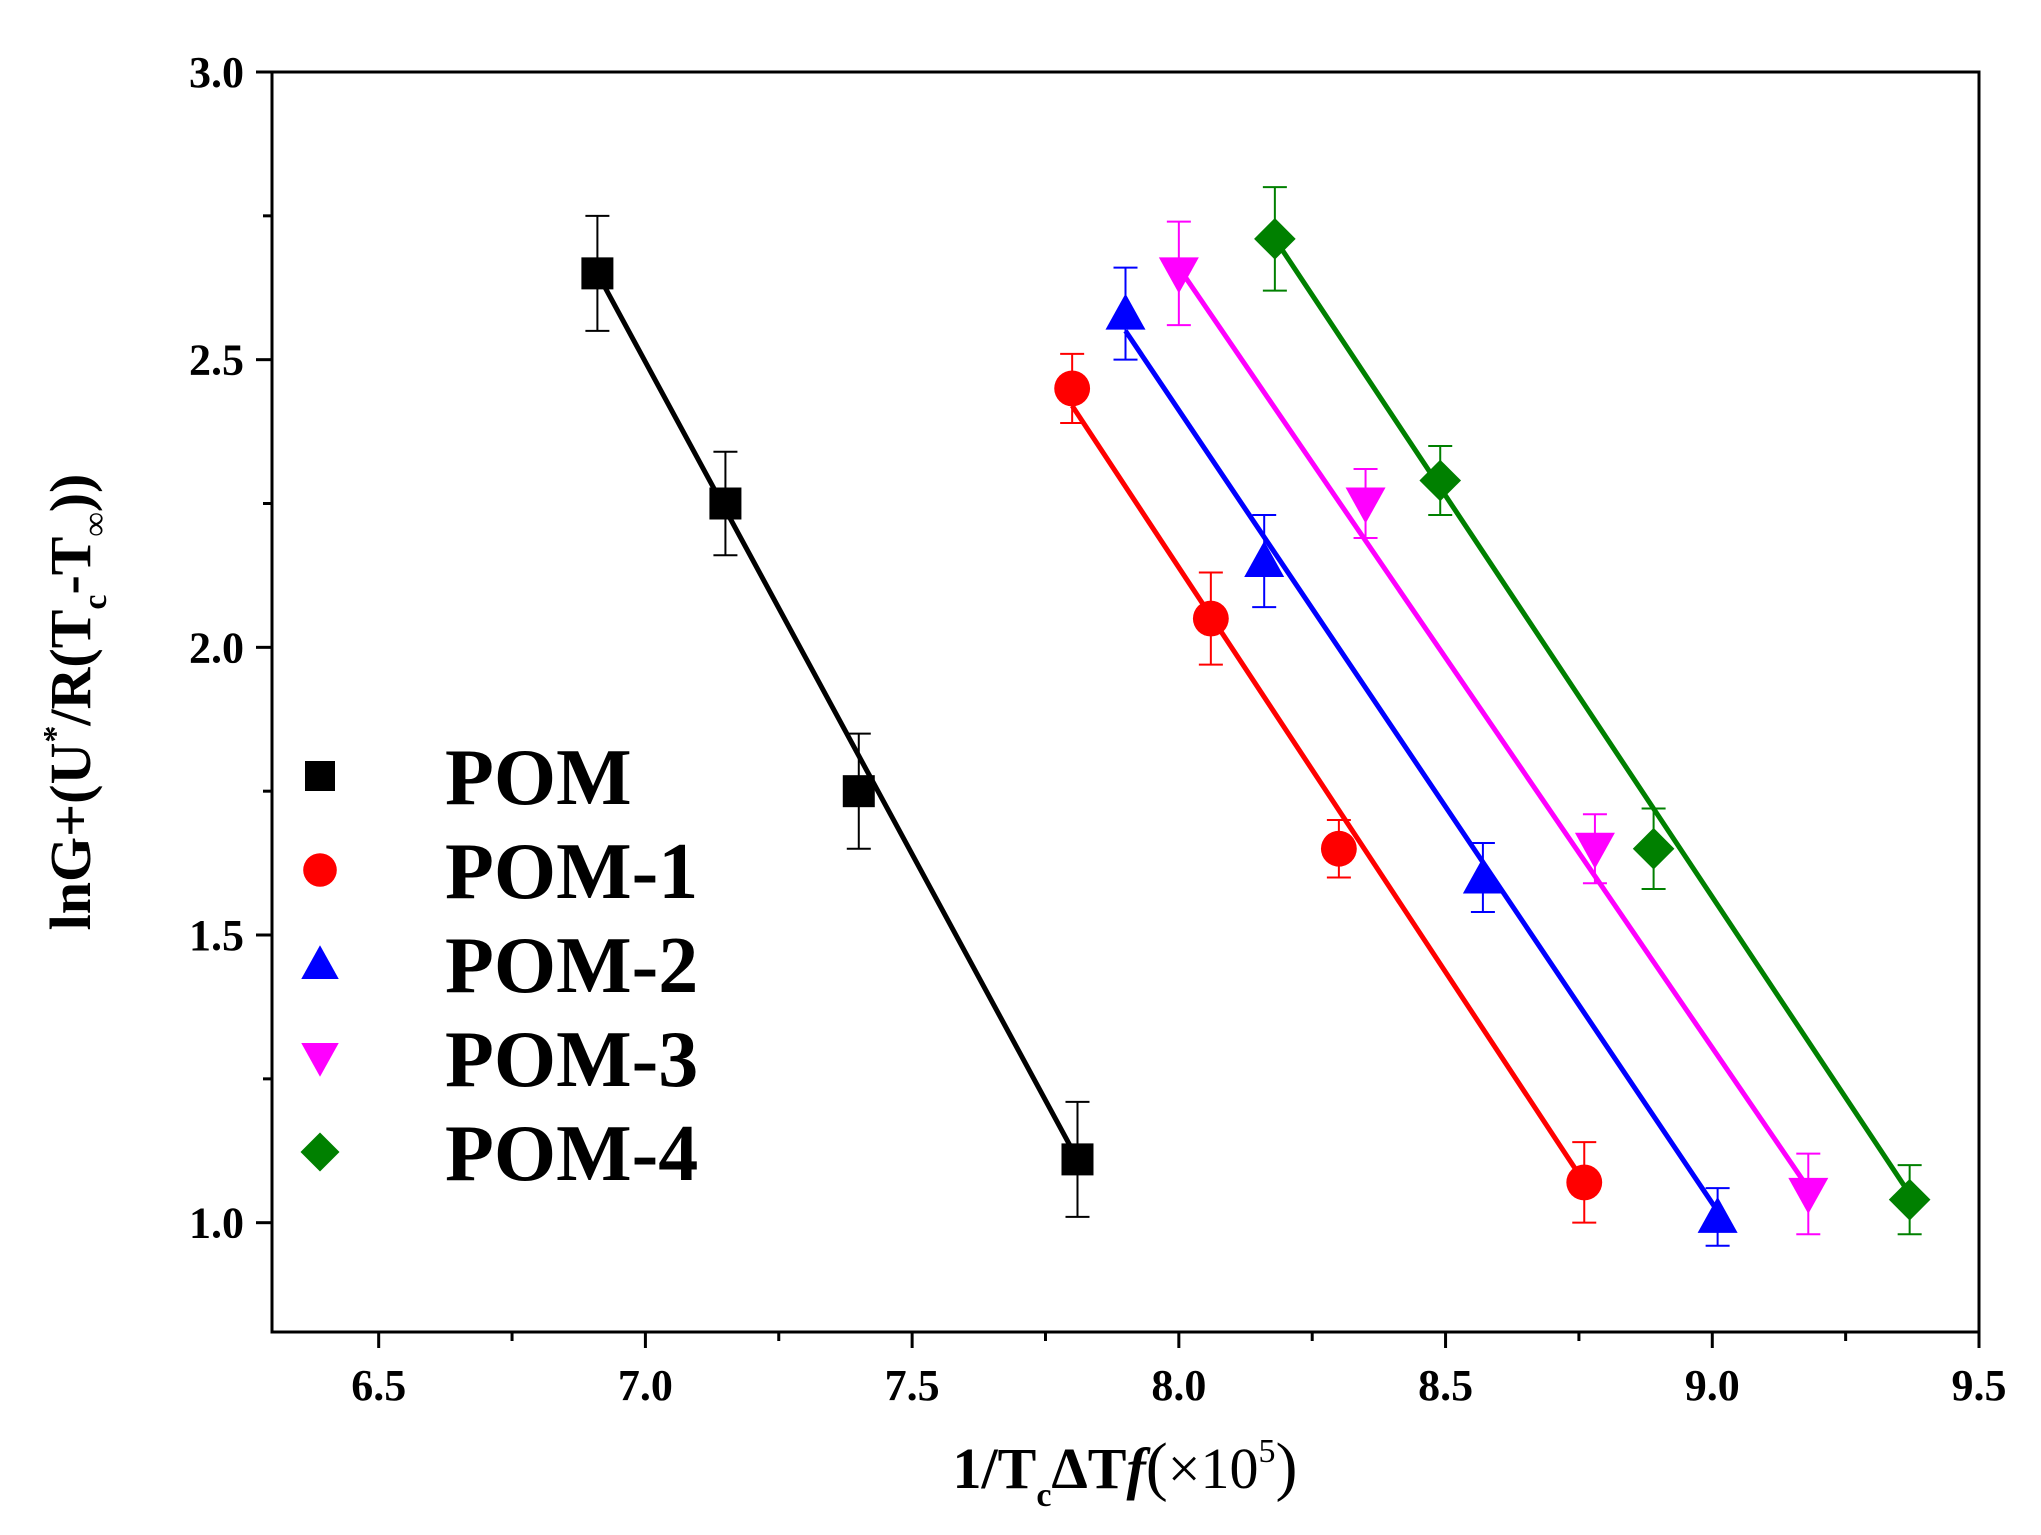  What do you see at coordinates (1178, 1385) in the screenshot?
I see `x-tick-label-3: 8.0` at bounding box center [1178, 1385].